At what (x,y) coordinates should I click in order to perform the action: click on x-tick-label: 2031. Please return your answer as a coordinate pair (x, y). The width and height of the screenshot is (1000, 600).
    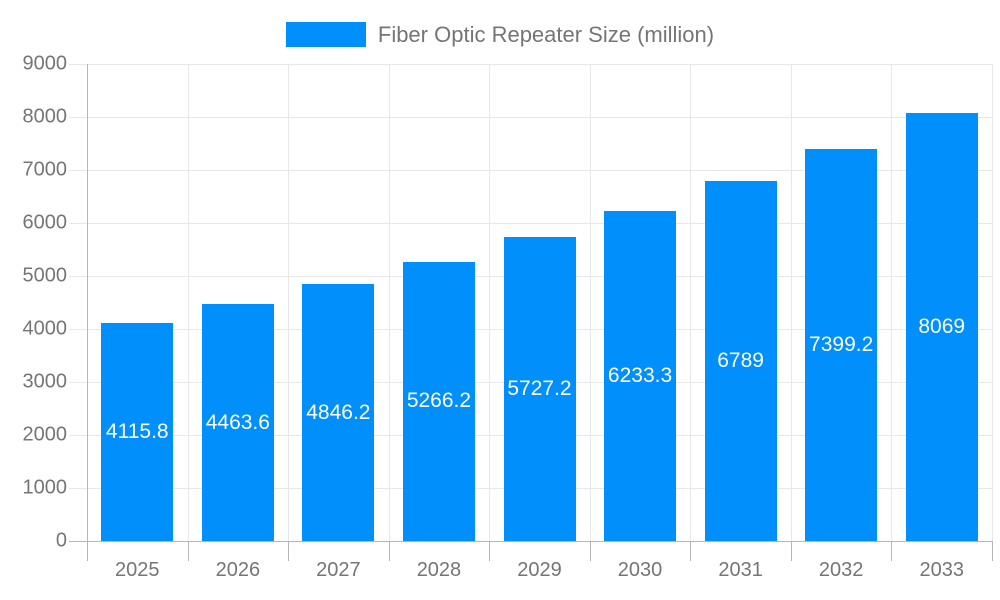
    Looking at the image, I should click on (740, 570).